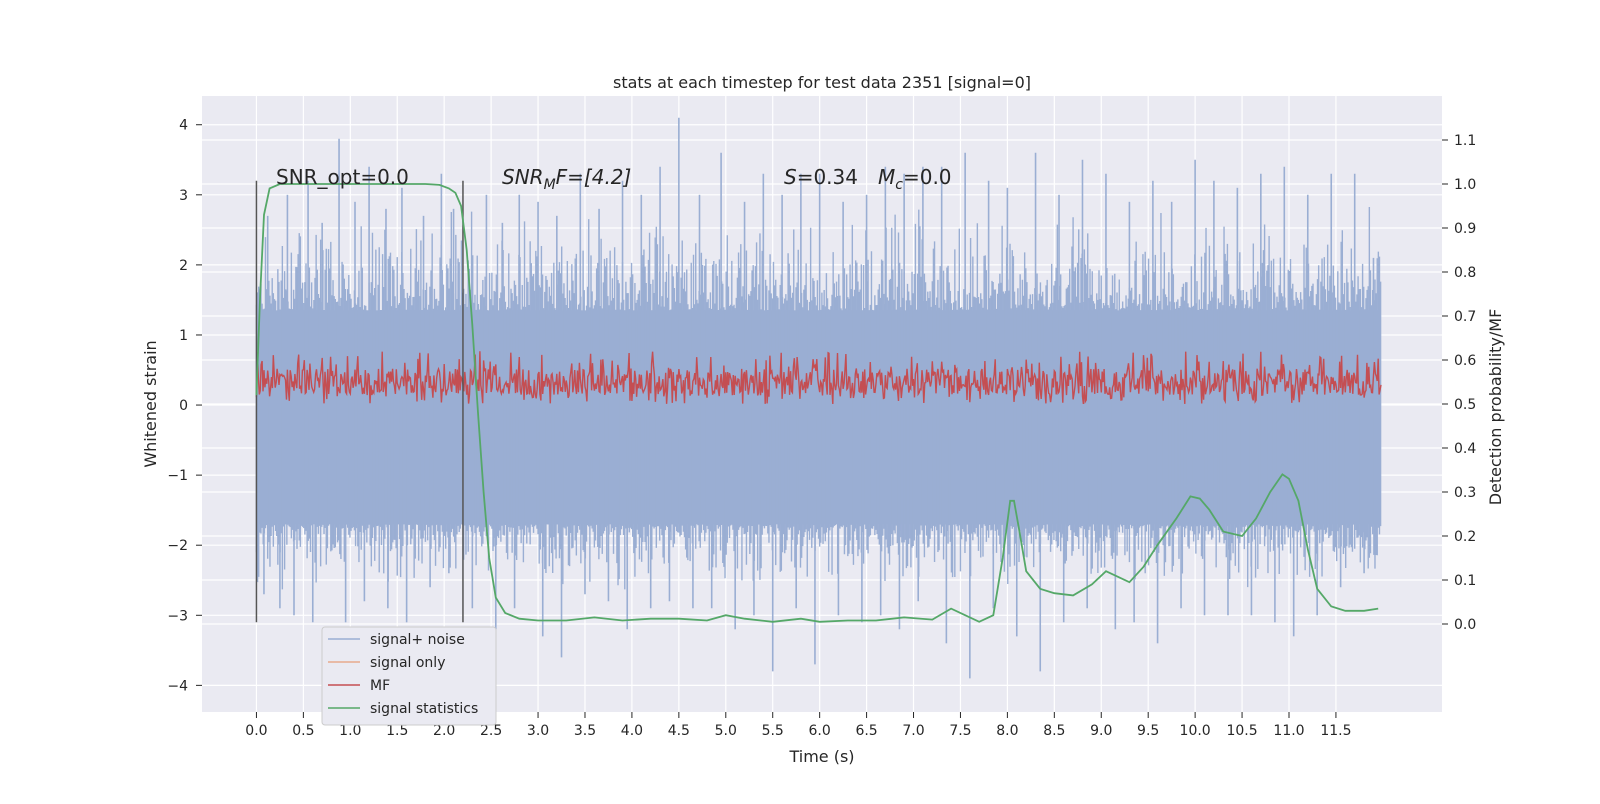 The height and width of the screenshot is (804, 1600). Describe the element at coordinates (177, 546) in the screenshot. I see `y-tick-label: −2` at that location.